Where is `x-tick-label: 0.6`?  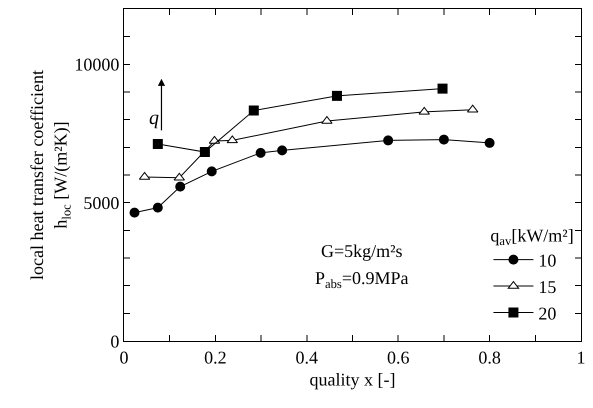 x-tick-label: 0.6 is located at coordinates (398, 358).